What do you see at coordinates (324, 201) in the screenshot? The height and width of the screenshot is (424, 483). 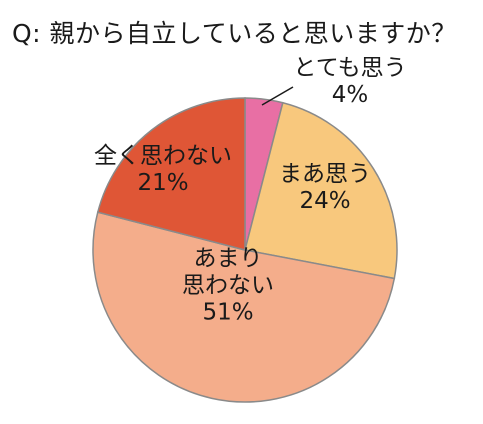 I see `slice-value-label: 24%` at bounding box center [324, 201].